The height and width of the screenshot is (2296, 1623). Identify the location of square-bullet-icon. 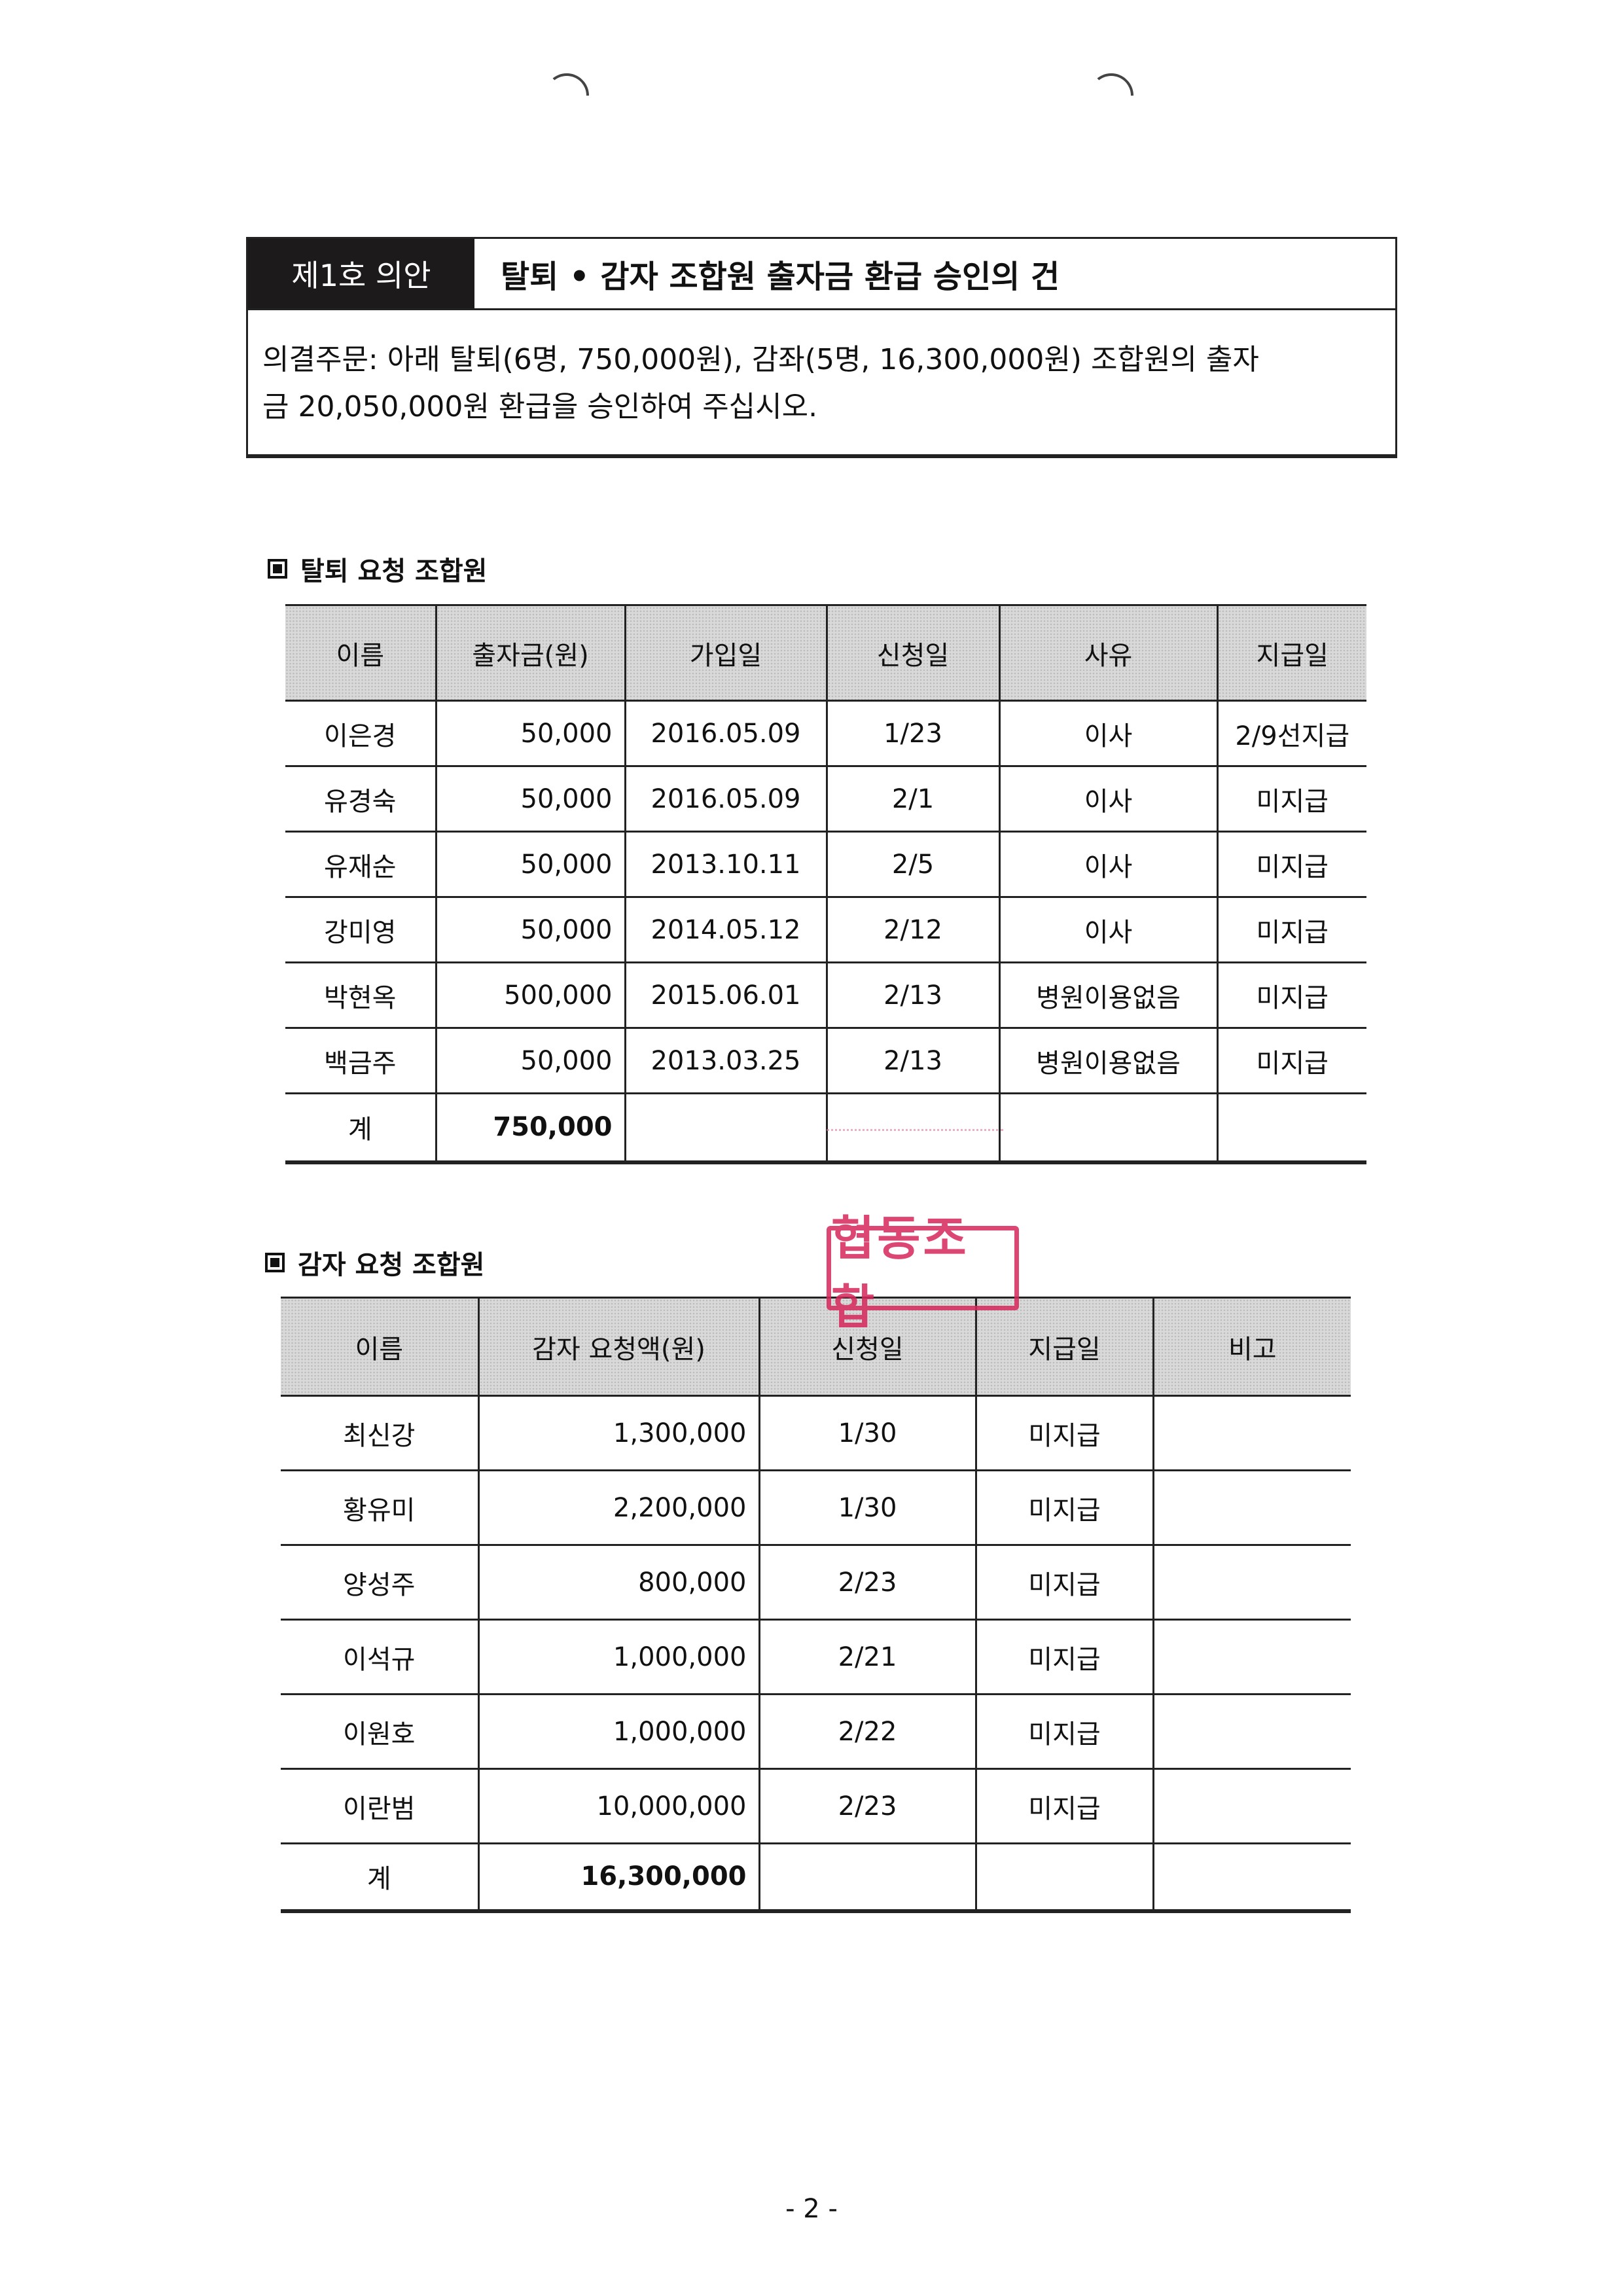
(277, 569).